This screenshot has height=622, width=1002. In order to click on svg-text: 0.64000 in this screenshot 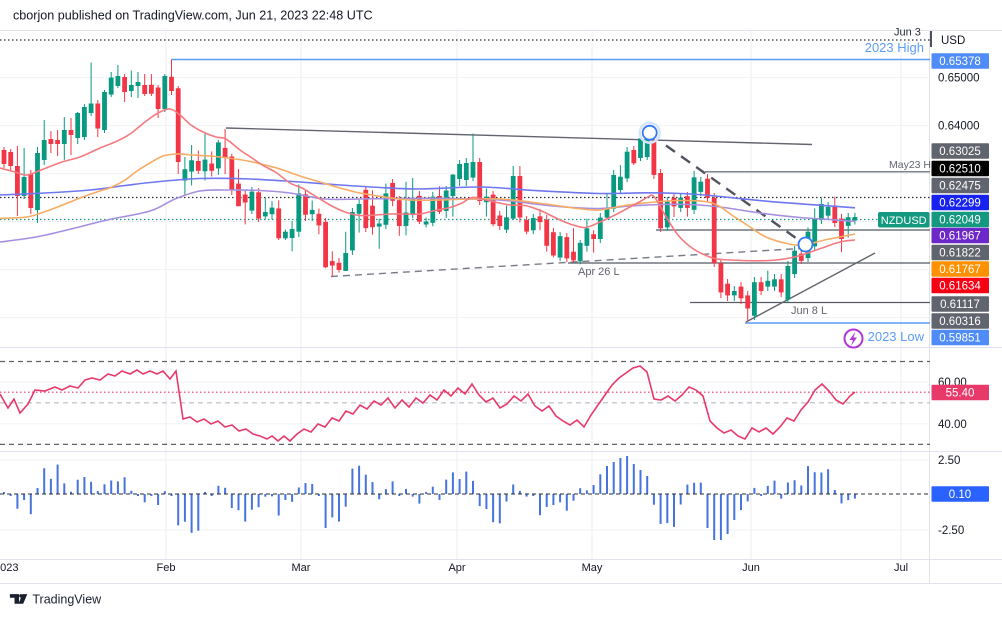, I will do `click(959, 127)`.